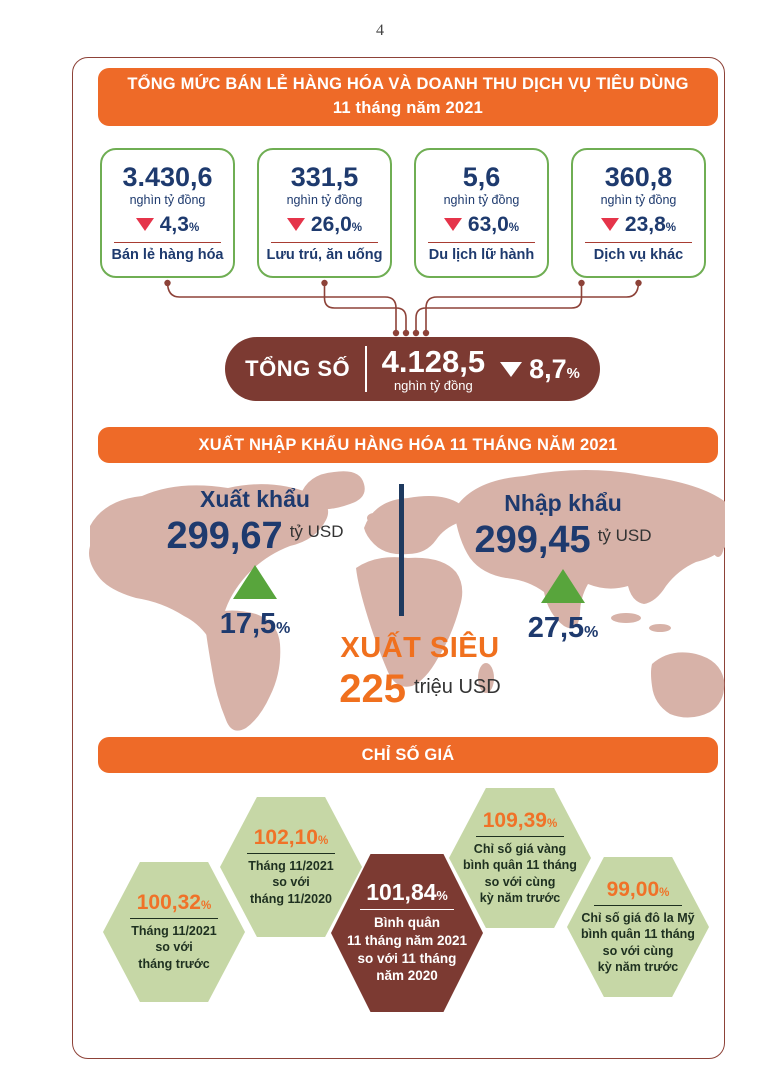  Describe the element at coordinates (645, 224) in the screenshot. I see `card-change-value: 23,8` at that location.